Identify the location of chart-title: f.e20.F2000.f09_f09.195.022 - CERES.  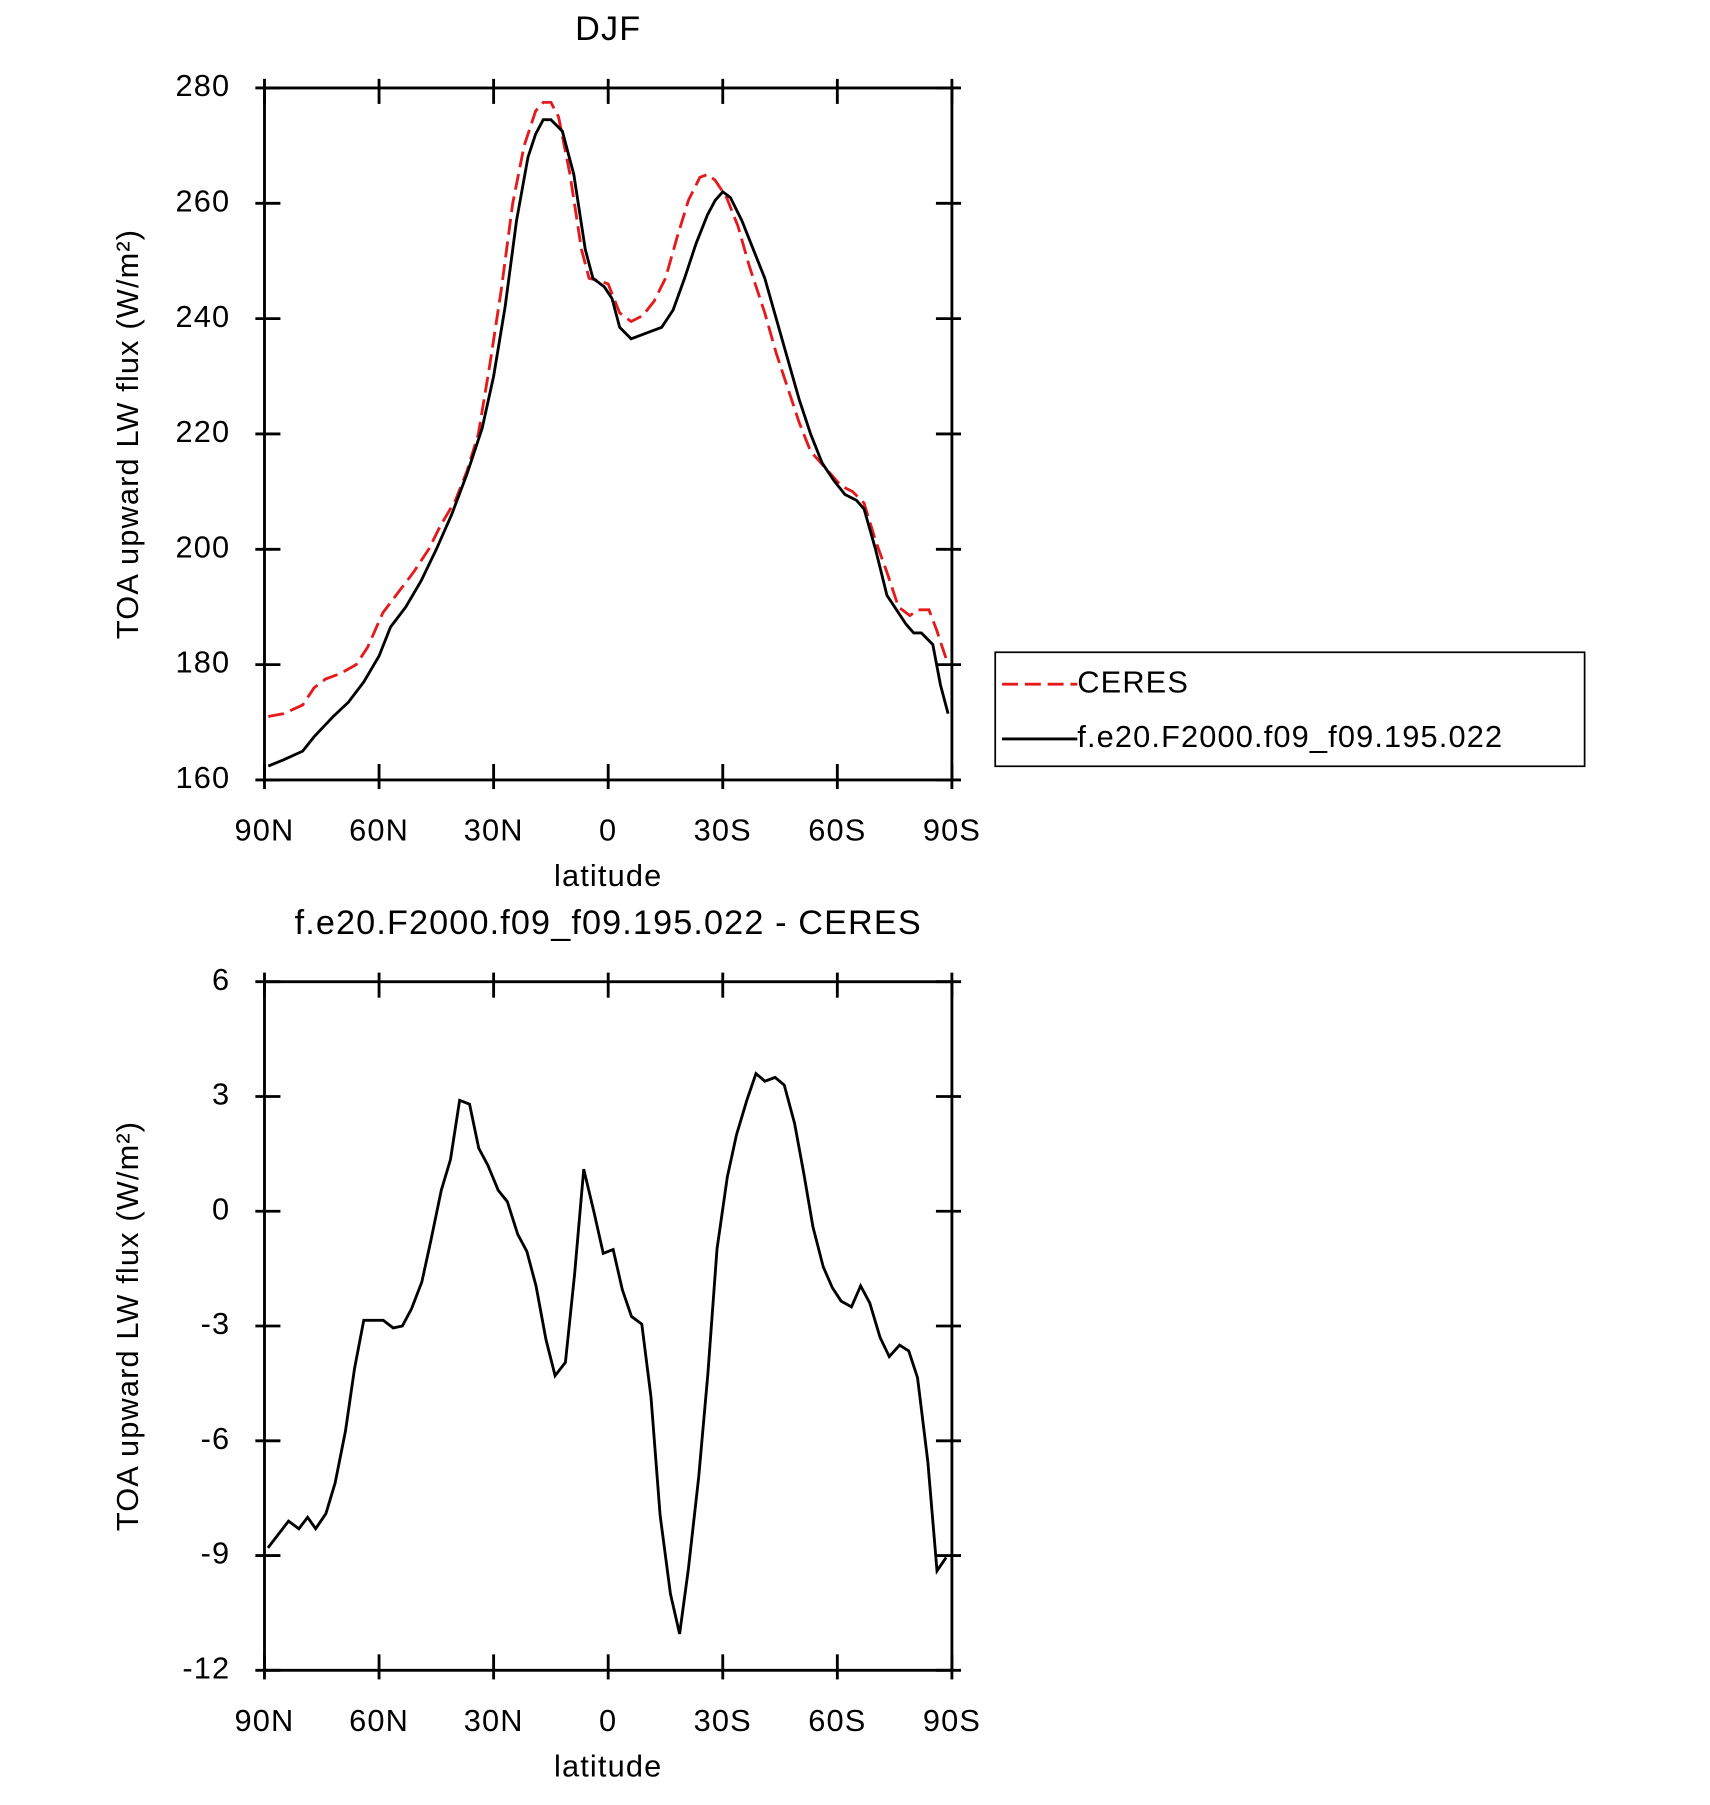
(608, 923).